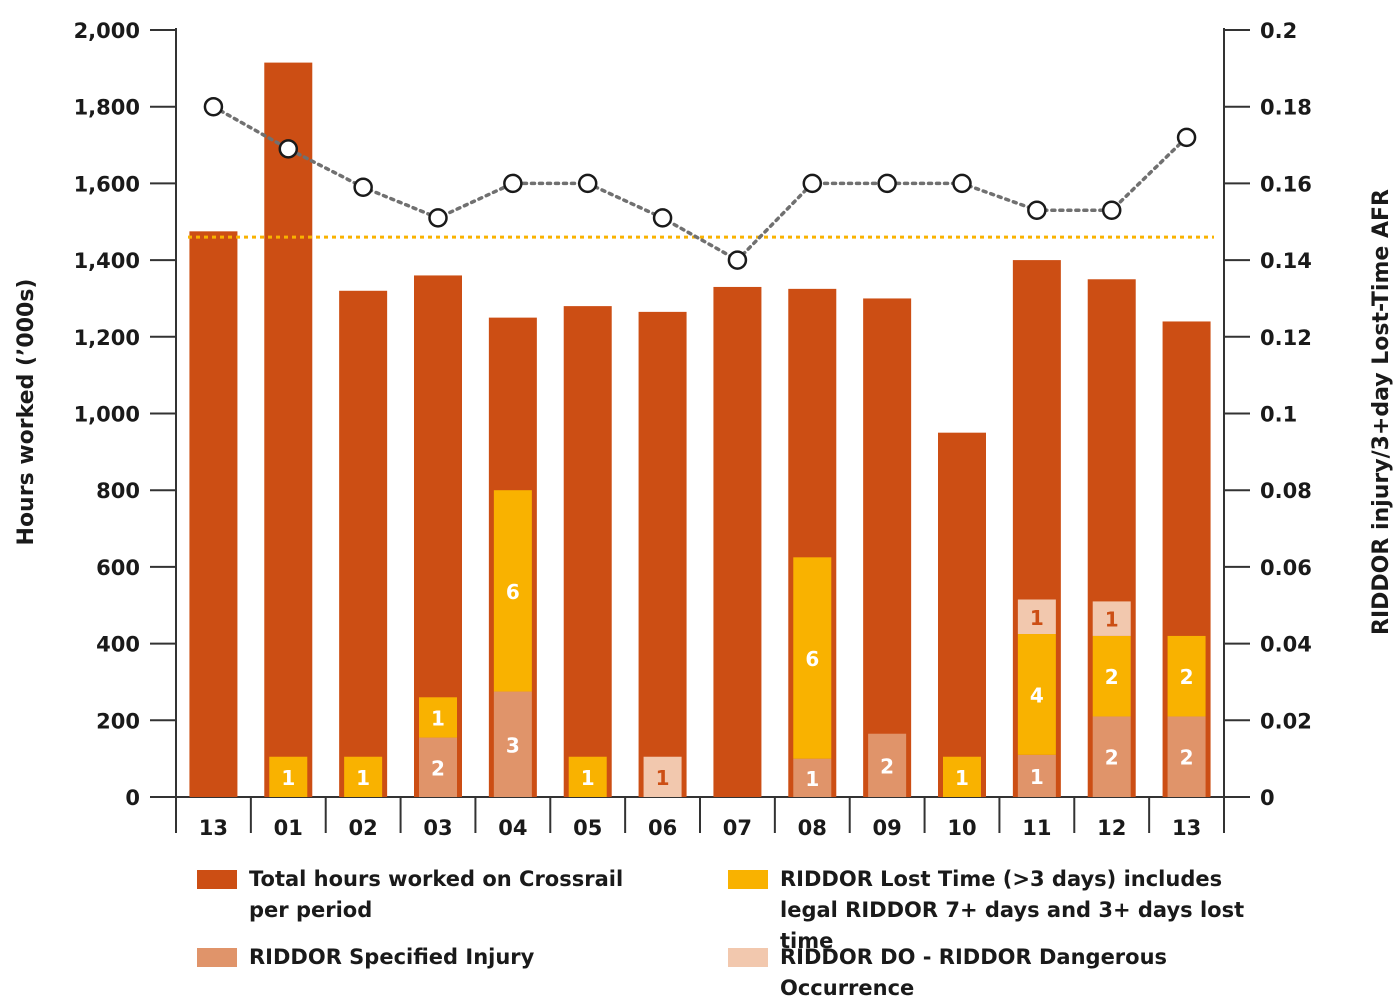 Image resolution: width=1399 pixels, height=1004 pixels. What do you see at coordinates (107, 338) in the screenshot?
I see `y-tick-label: 1,200` at bounding box center [107, 338].